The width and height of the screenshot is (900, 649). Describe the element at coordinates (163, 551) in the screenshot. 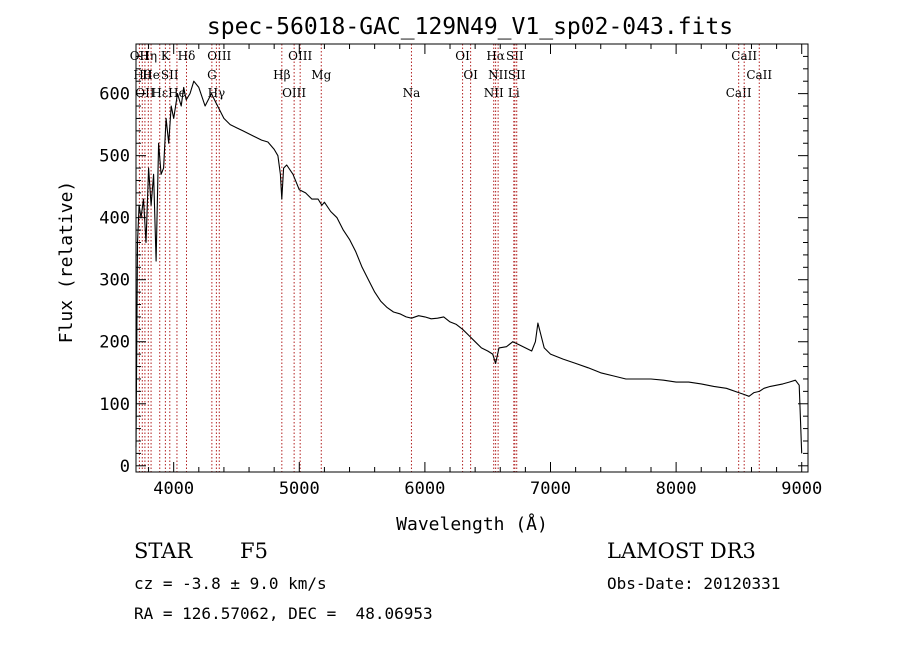

I see `object-class: STAR` at that location.